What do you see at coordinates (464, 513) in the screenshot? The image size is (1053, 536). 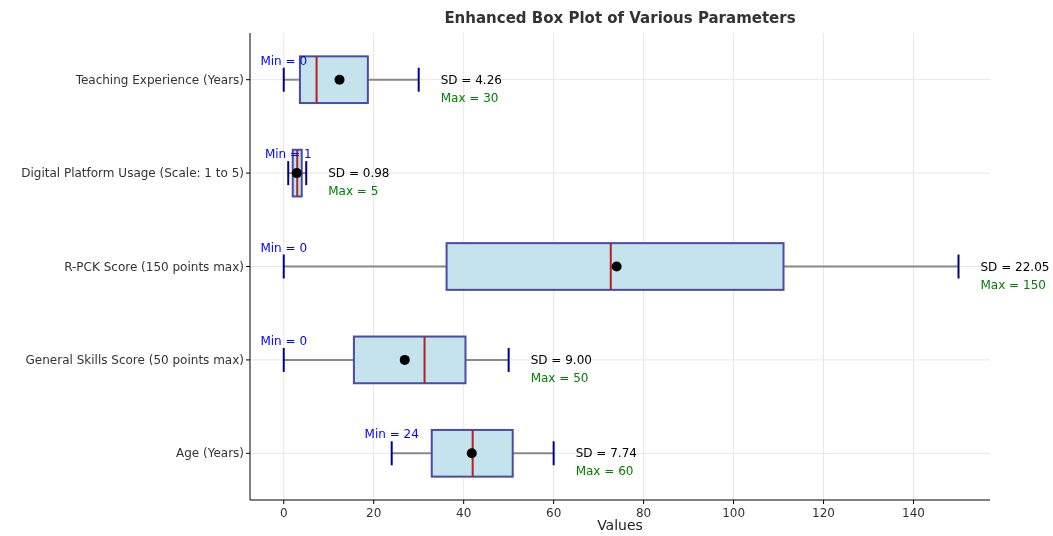 I see `x-tick-label: 40` at bounding box center [464, 513].